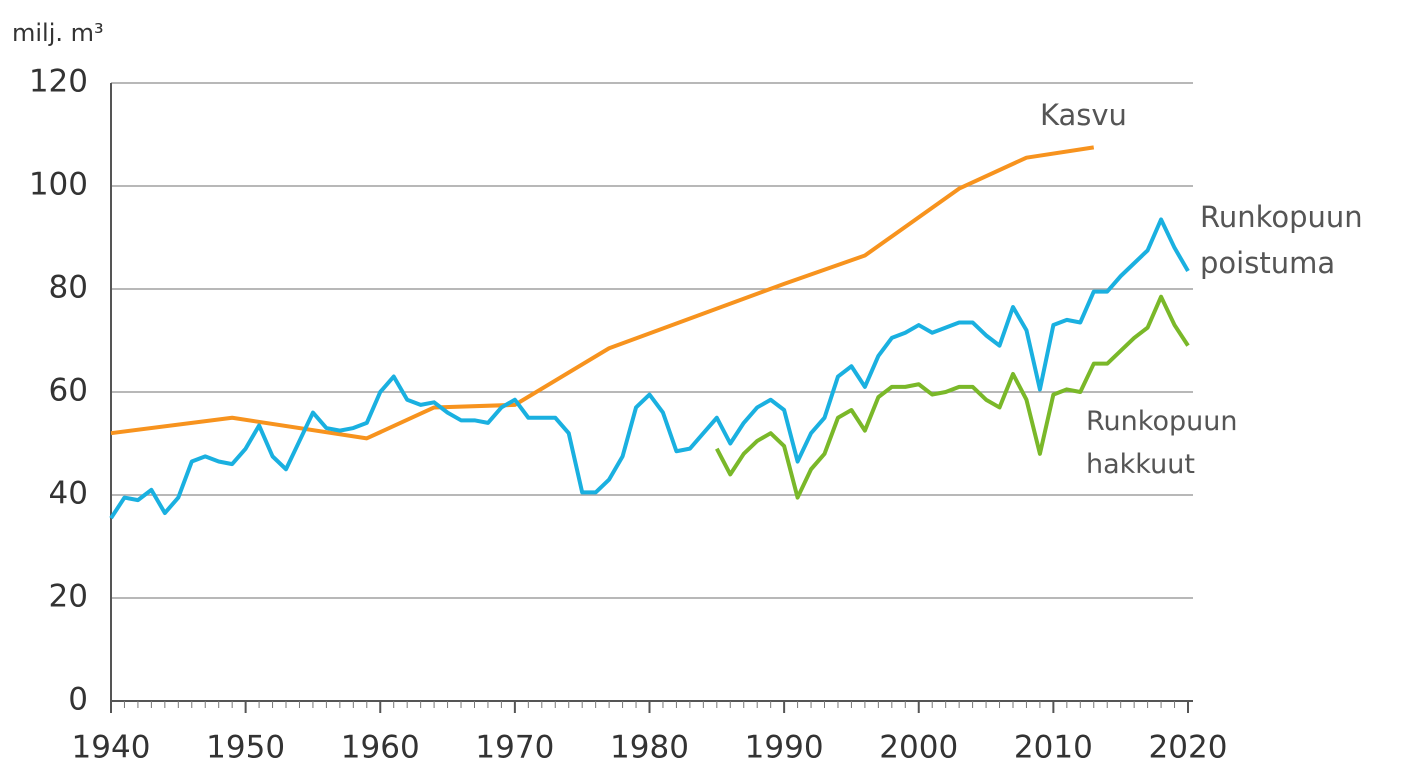  What do you see at coordinates (1281, 240) in the screenshot?
I see `series-label: Runkopuun poistuma` at bounding box center [1281, 240].